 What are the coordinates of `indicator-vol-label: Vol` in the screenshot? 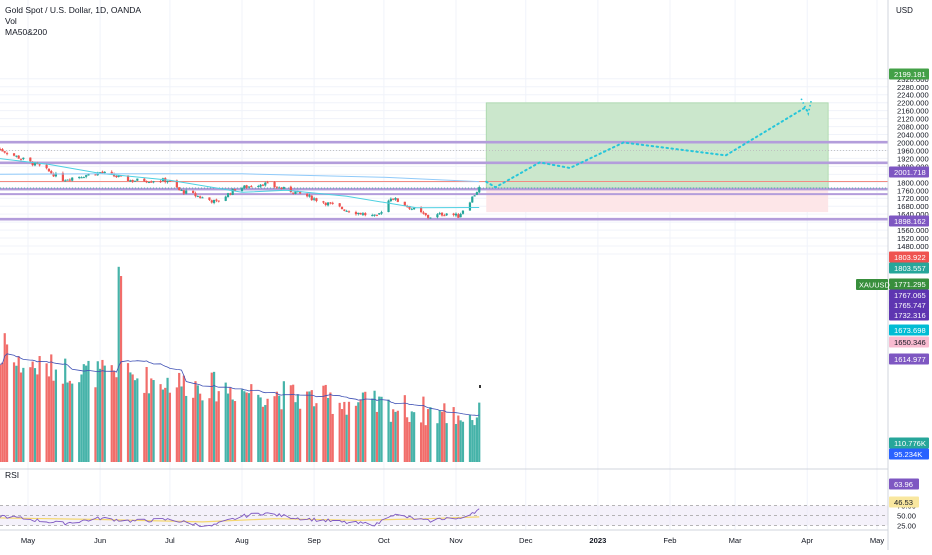 It's located at (11, 21).